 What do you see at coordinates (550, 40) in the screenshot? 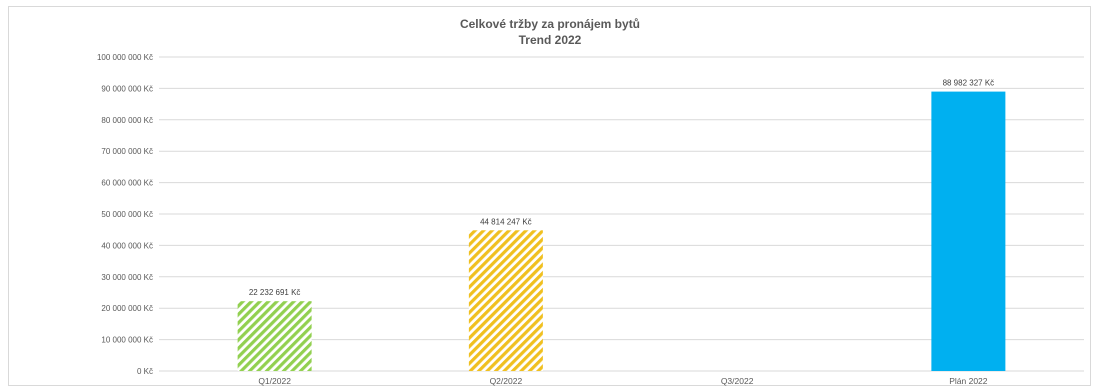
I see `chart-subtitle: Trend 2022` at bounding box center [550, 40].